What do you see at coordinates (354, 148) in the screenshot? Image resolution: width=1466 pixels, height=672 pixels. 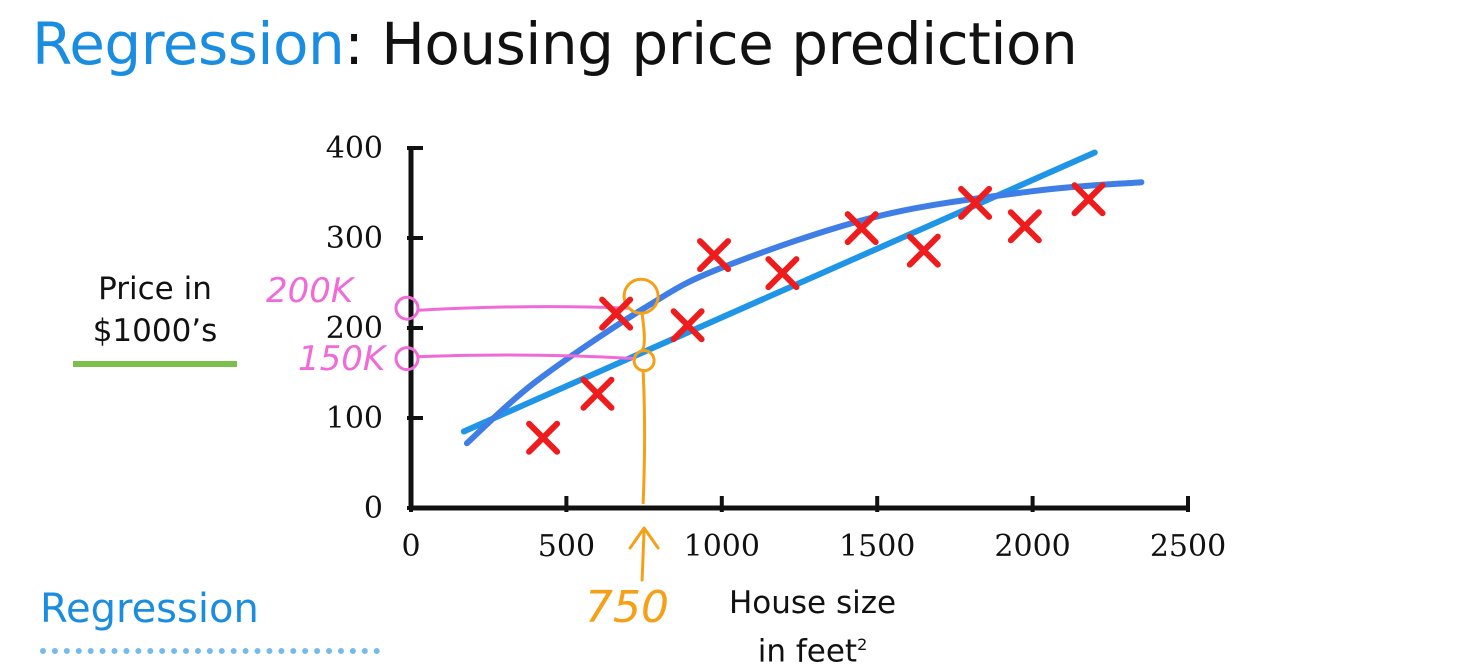 I see `y-tick-label: 400` at bounding box center [354, 148].